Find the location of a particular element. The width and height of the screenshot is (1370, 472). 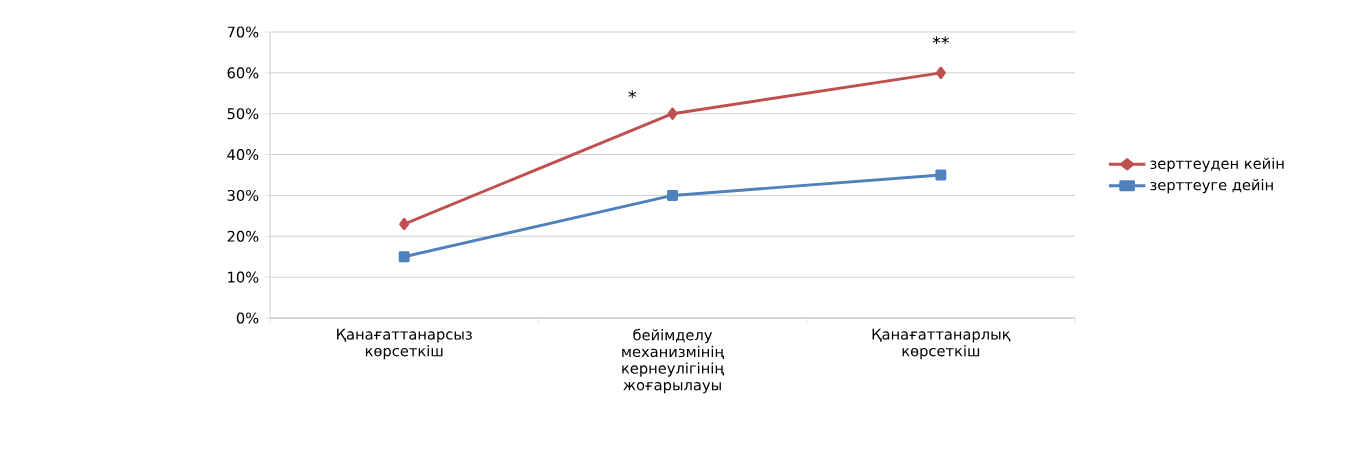

y-tick-label: 60% is located at coordinates (243, 73).